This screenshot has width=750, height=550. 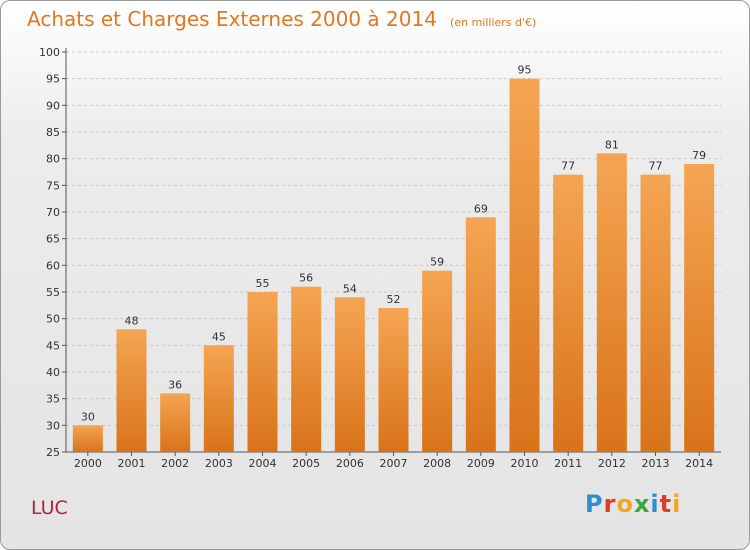 I want to click on data-label: 56, so click(x=306, y=278).